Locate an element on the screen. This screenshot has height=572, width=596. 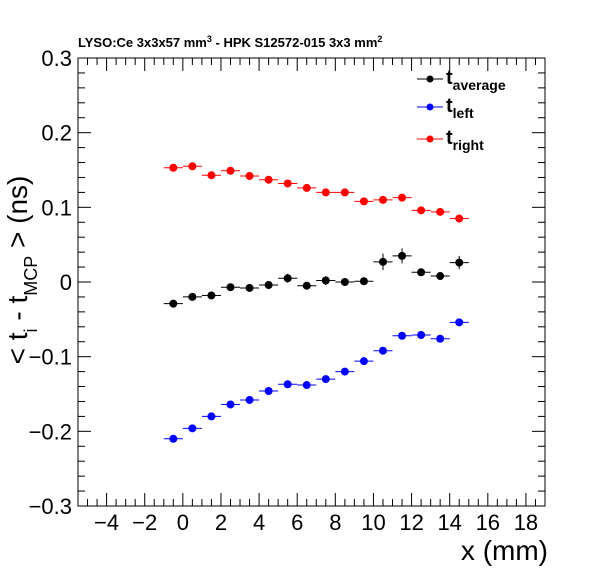
y-tick-label: 0.1 is located at coordinates (56, 207).